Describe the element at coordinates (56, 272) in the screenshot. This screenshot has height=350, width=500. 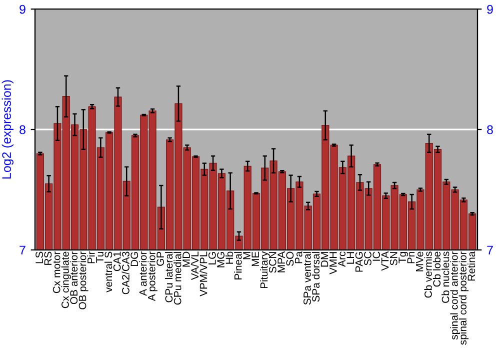
I see `x-tick-label: Cx motor` at that location.